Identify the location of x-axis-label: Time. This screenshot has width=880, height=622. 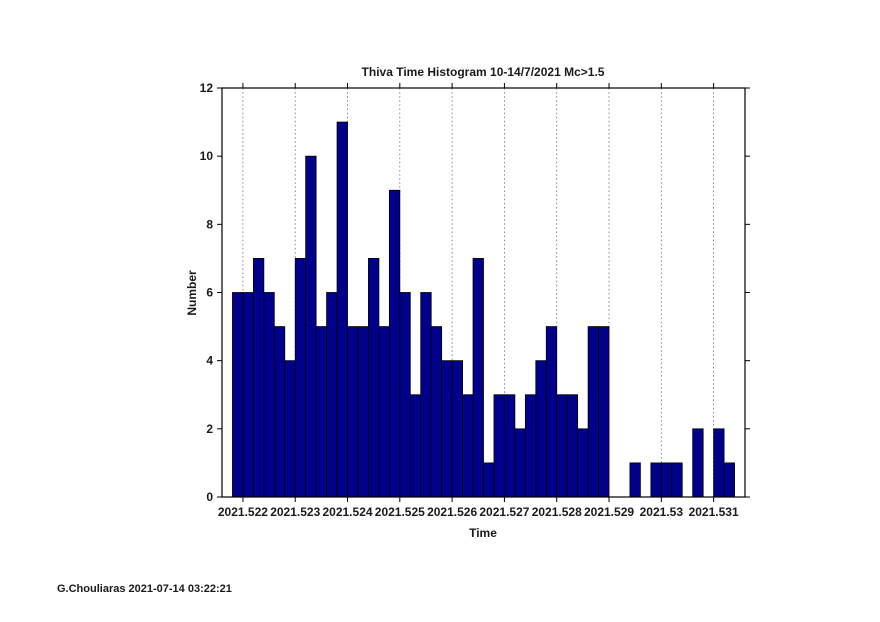
(483, 533).